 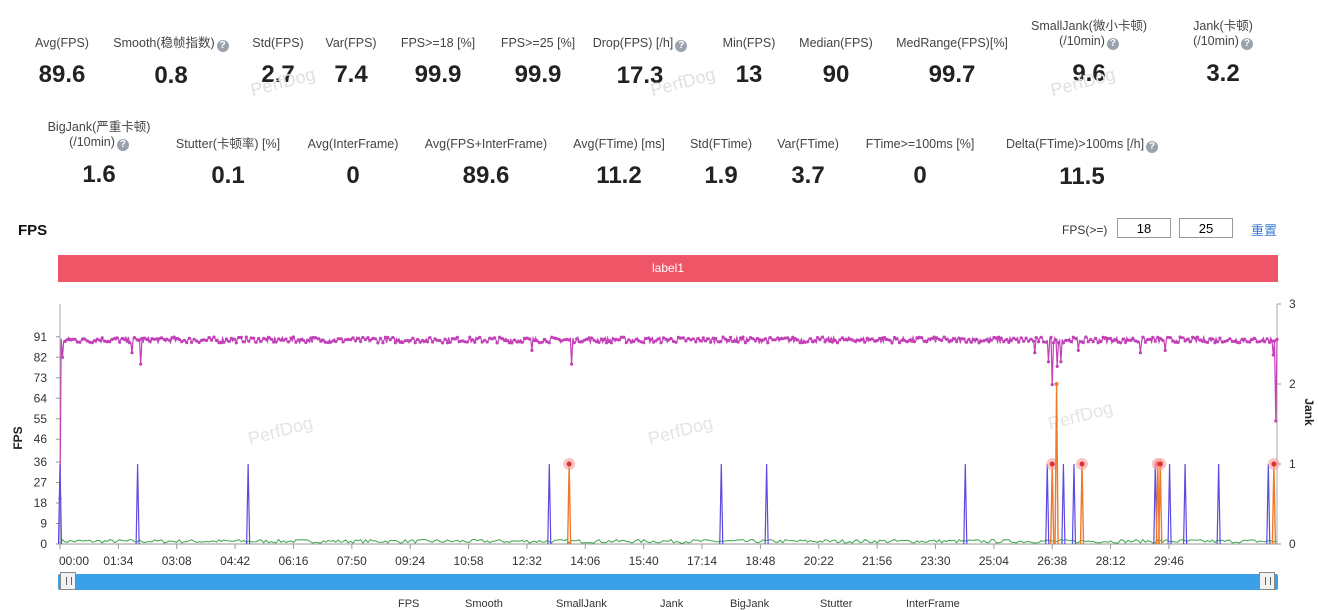 I want to click on metric-label: FPS>=25 [%], so click(x=538, y=43).